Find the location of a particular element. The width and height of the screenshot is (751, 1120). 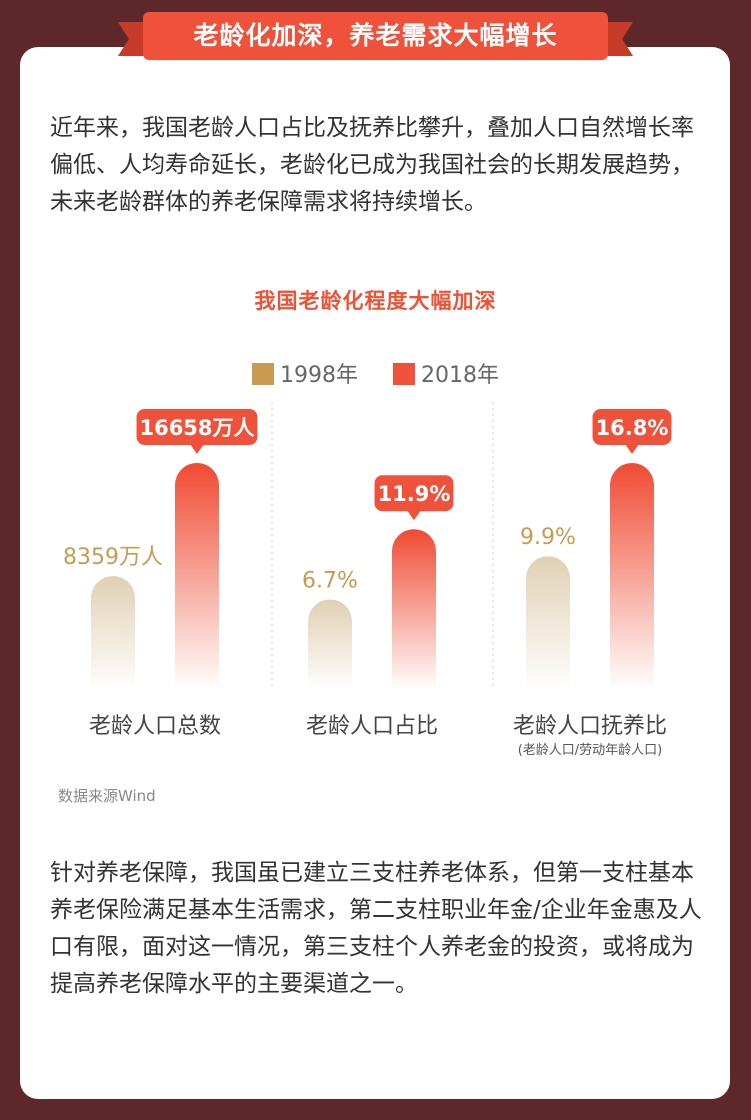

chart-title-wrap: 我国老龄化程度大幅加深 is located at coordinates (375, 301).